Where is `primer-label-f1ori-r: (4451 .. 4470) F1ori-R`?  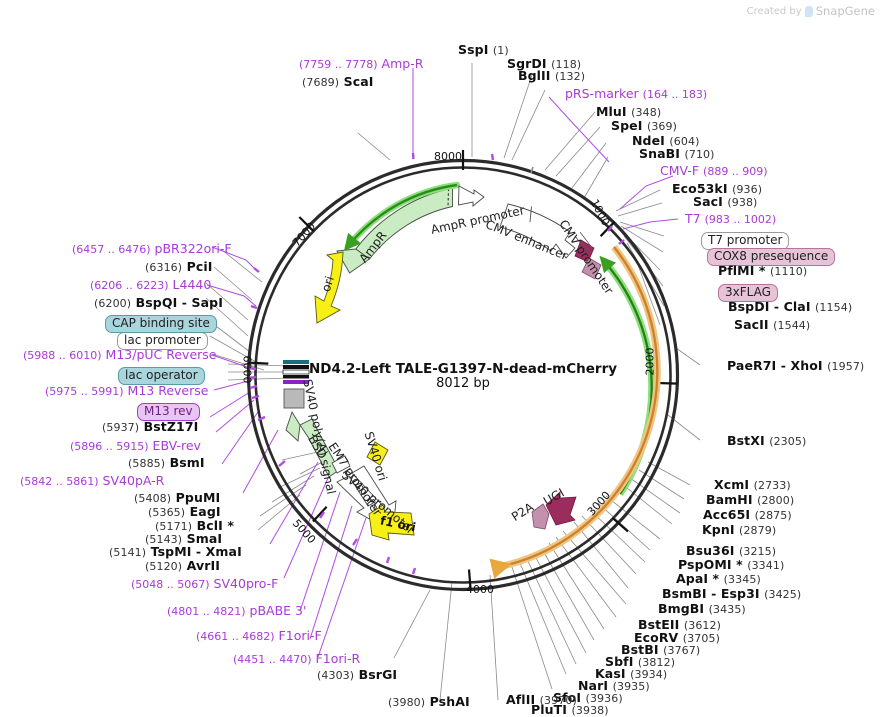 primer-label-f1ori-r: (4451 .. 4470) F1ori-R is located at coordinates (297, 658).